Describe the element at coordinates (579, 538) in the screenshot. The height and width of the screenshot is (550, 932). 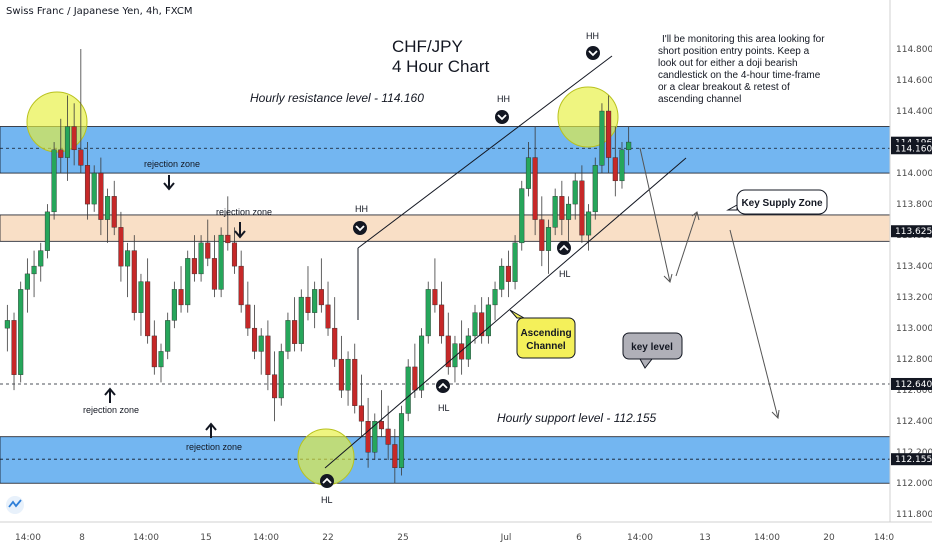
I see `time-tick-label: 6` at that location.